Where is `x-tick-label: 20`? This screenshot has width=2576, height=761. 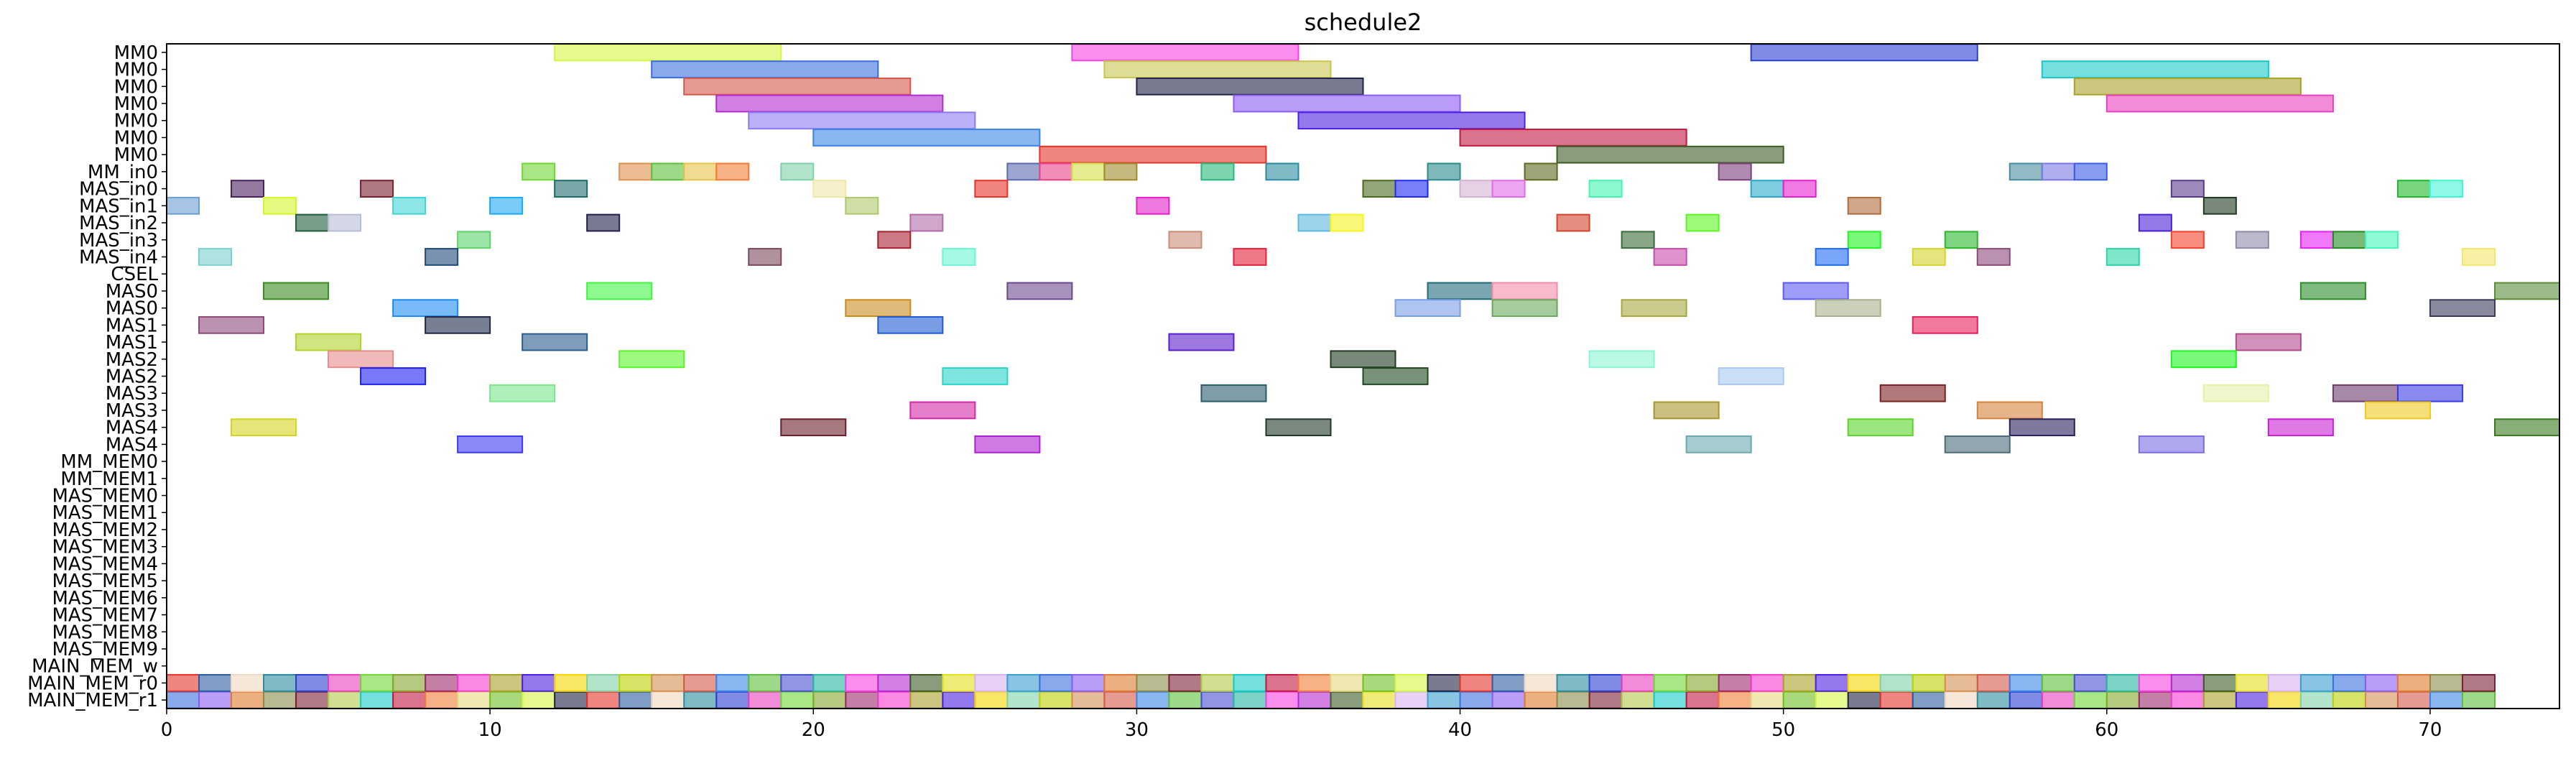 x-tick-label: 20 is located at coordinates (813, 730).